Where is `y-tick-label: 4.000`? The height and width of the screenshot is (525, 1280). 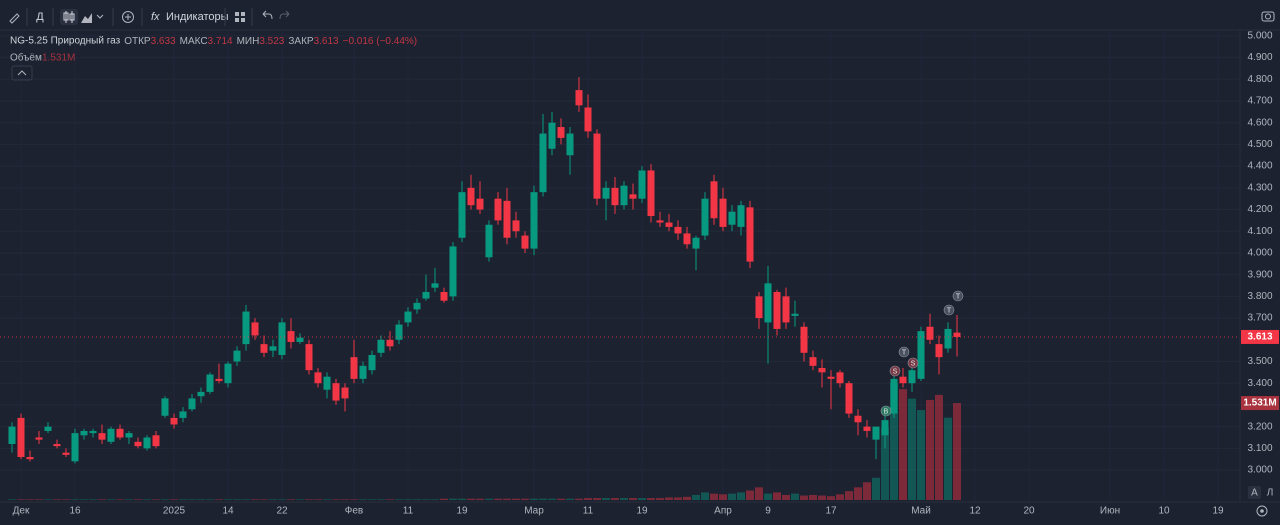
y-tick-label: 4.000 is located at coordinates (1259, 253).